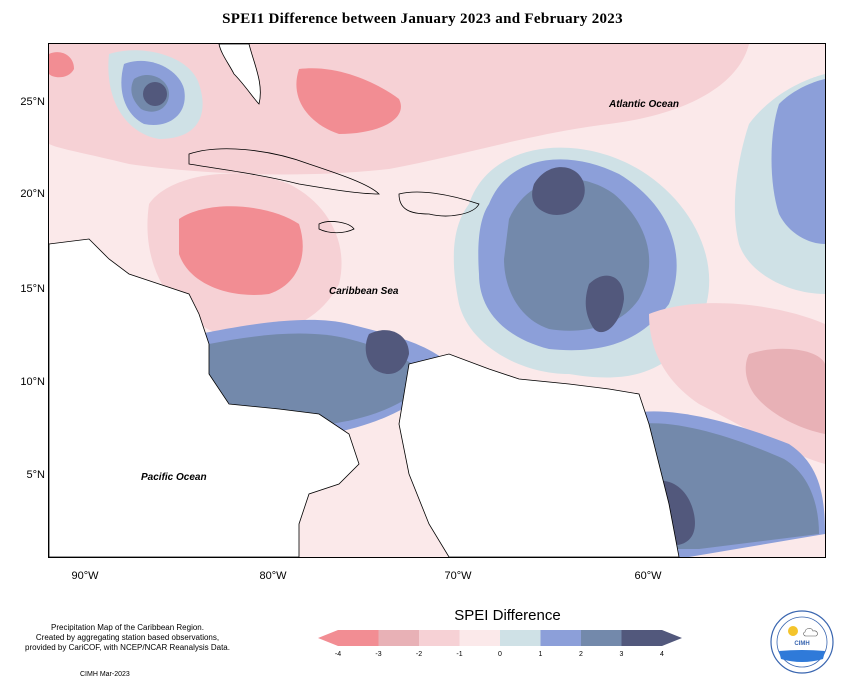 The width and height of the screenshot is (845, 684). I want to click on lon-label: 80°W, so click(273, 576).